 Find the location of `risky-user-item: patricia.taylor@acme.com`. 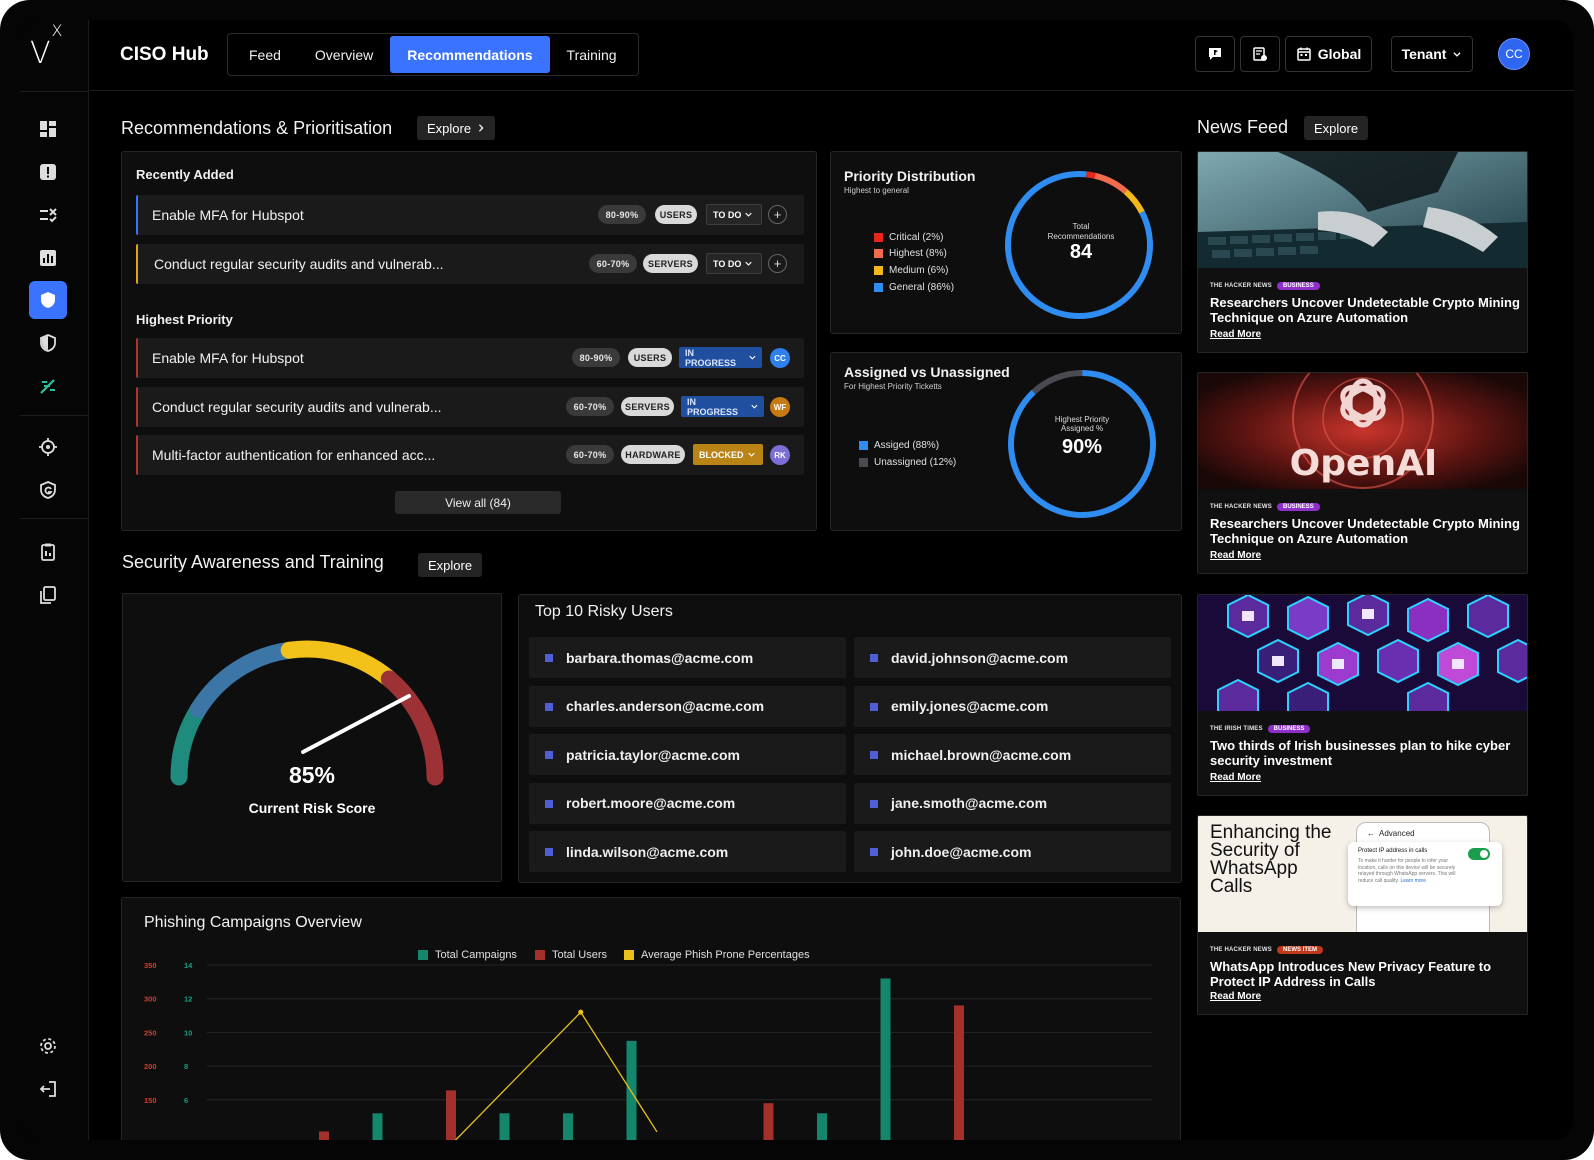

risky-user-item: patricia.taylor@acme.com is located at coordinates (687, 754).